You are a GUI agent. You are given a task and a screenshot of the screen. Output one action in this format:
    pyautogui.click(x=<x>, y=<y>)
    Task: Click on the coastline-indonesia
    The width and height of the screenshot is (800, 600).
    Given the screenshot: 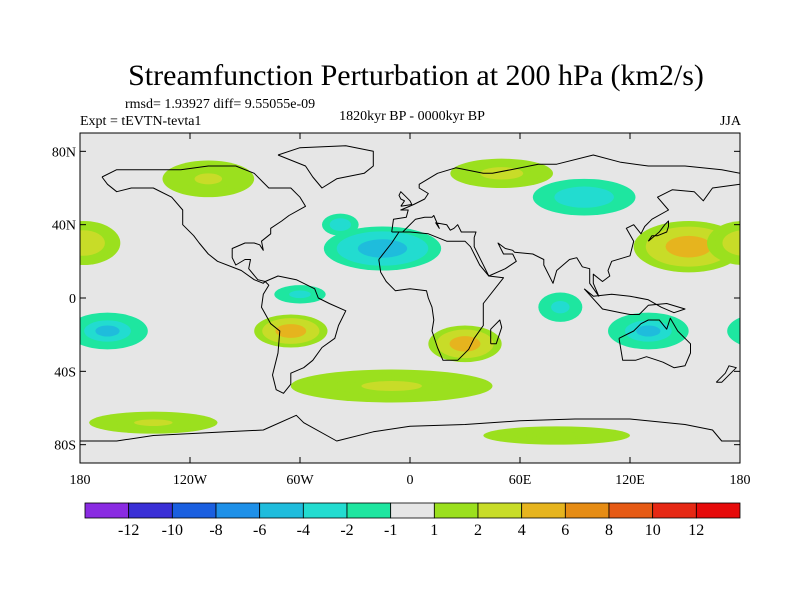 What is the action you would take?
    pyautogui.click(x=634, y=301)
    